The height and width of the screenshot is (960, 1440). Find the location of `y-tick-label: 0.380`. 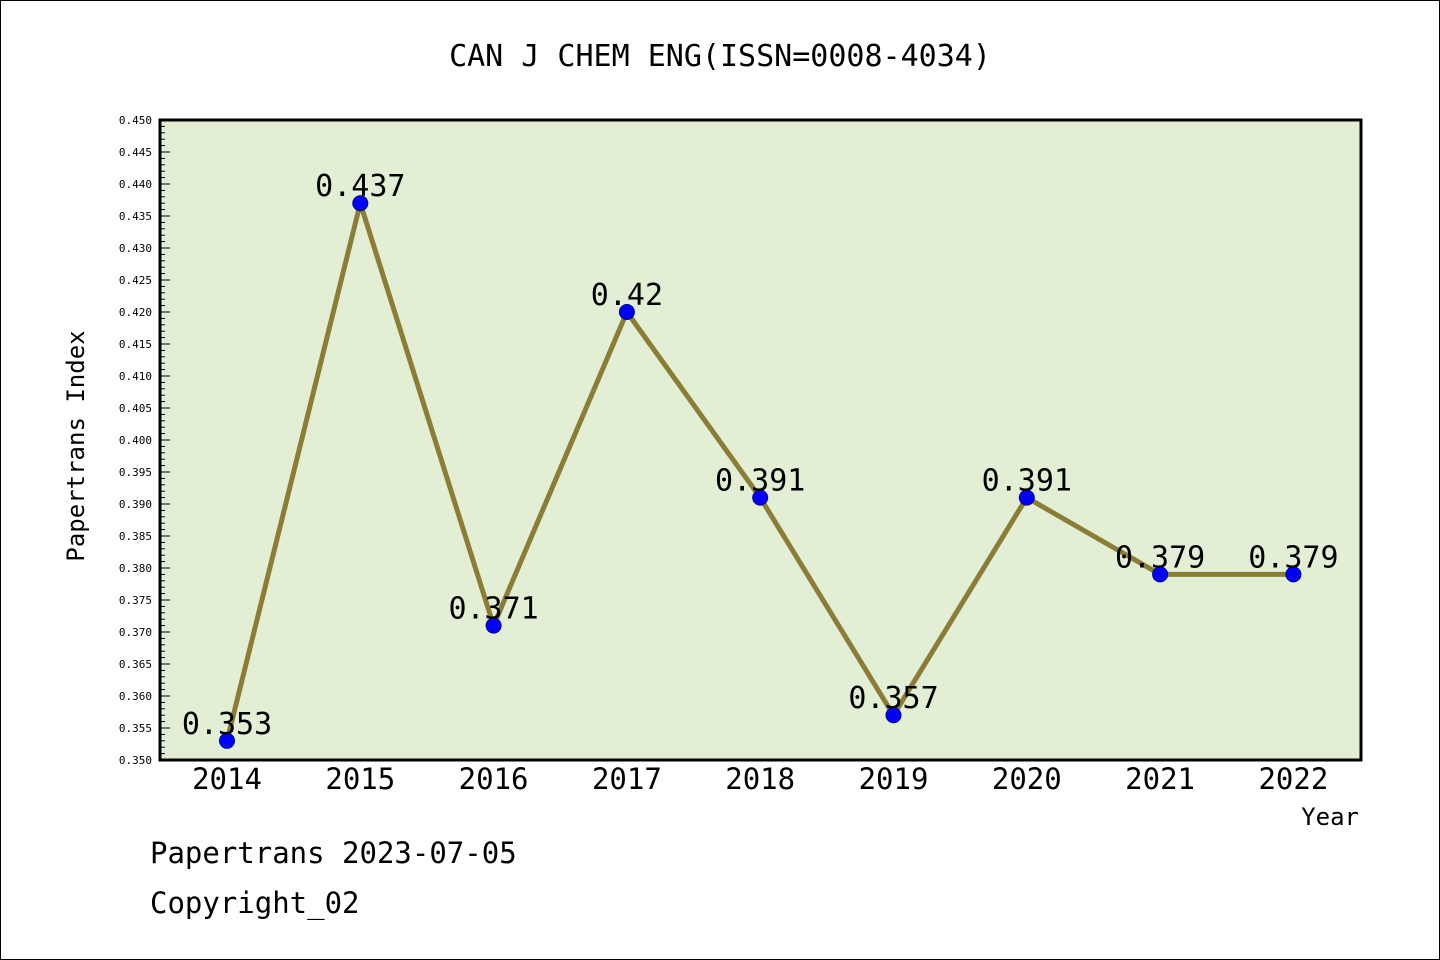

y-tick-label: 0.380 is located at coordinates (135, 568).